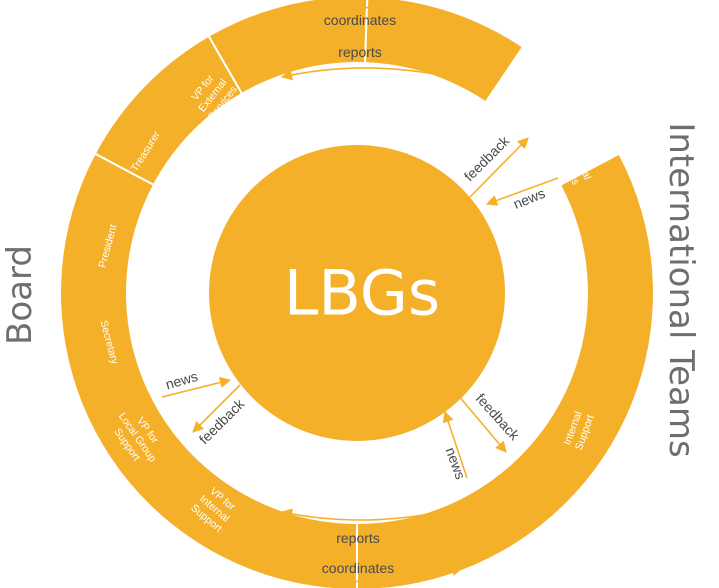 The image size is (719, 588). Describe the element at coordinates (487, 158) in the screenshot. I see `label-ur-feedback: feedback` at that location.